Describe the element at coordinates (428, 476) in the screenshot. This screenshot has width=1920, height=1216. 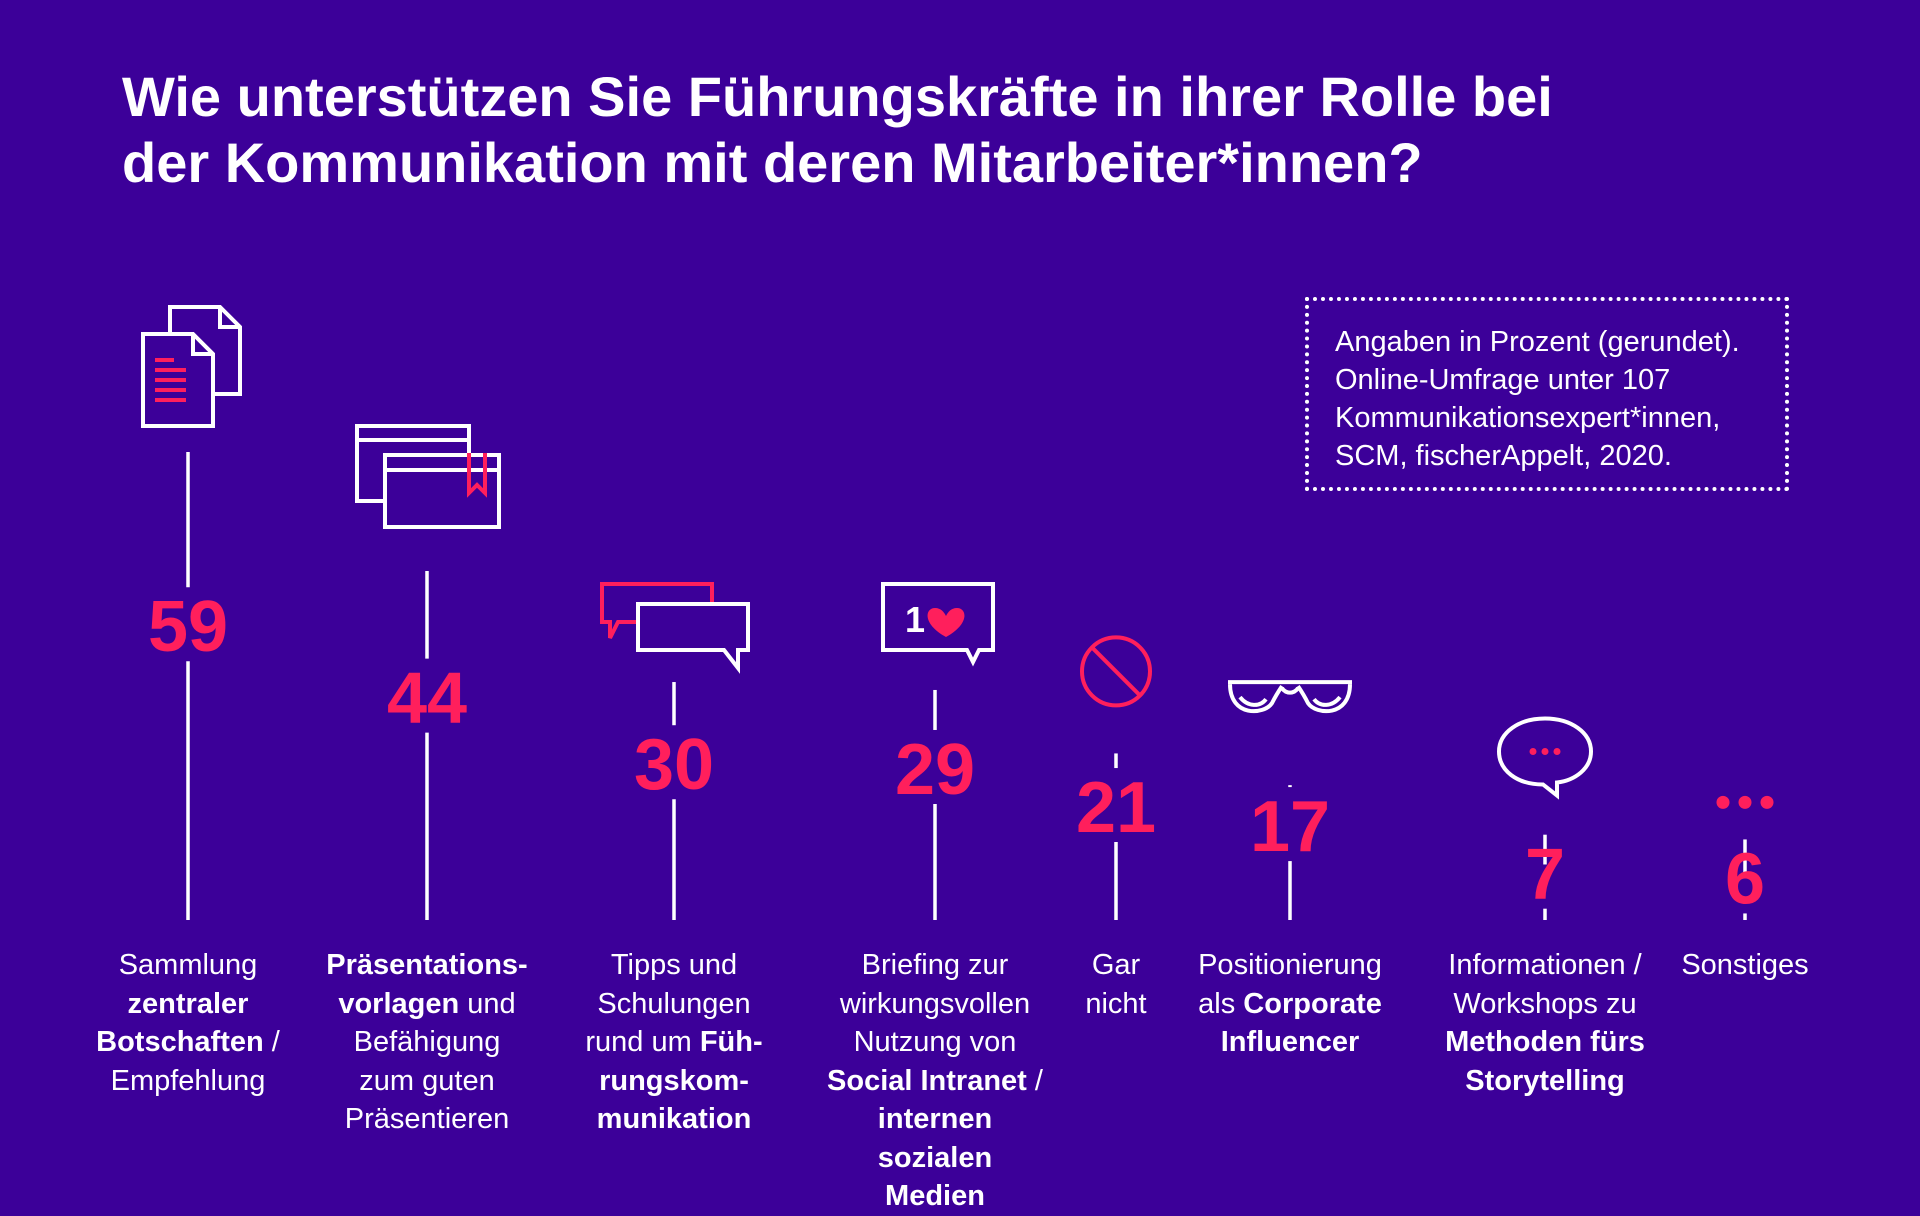
I see `presentation-slides-icon` at that location.